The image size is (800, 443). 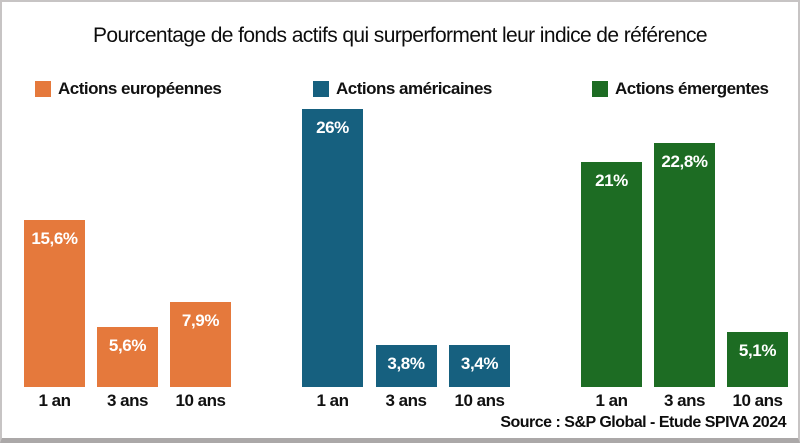 I want to click on bar-value-label: 26%, so click(x=332, y=127).